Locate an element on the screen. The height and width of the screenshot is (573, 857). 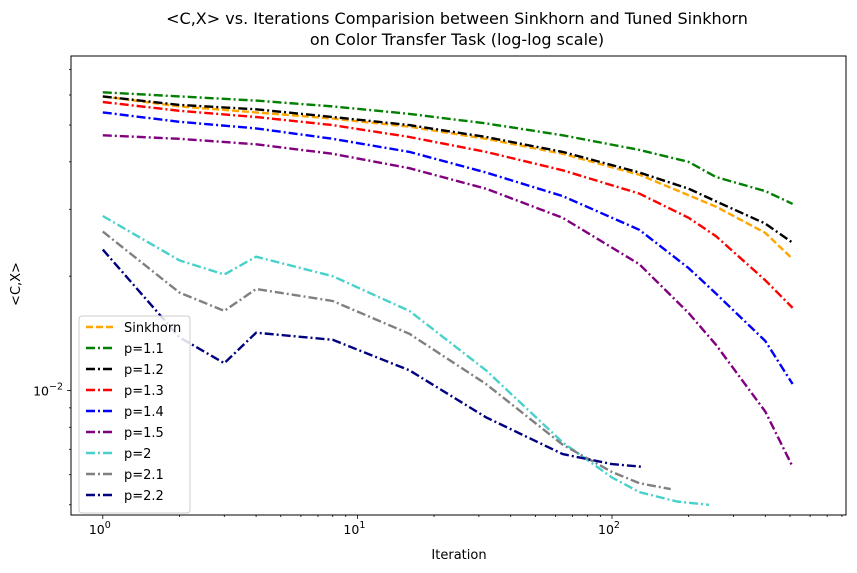
legend-label-p-1-4: p=1.4 is located at coordinates (144, 412).